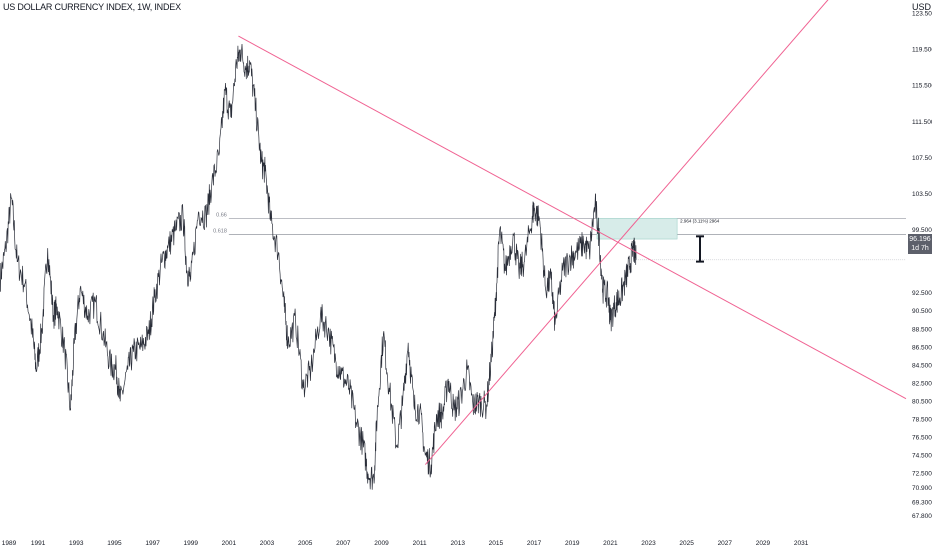 The height and width of the screenshot is (550, 932). What do you see at coordinates (922, 401) in the screenshot?
I see `y-tick-label: 80.500` at bounding box center [922, 401].